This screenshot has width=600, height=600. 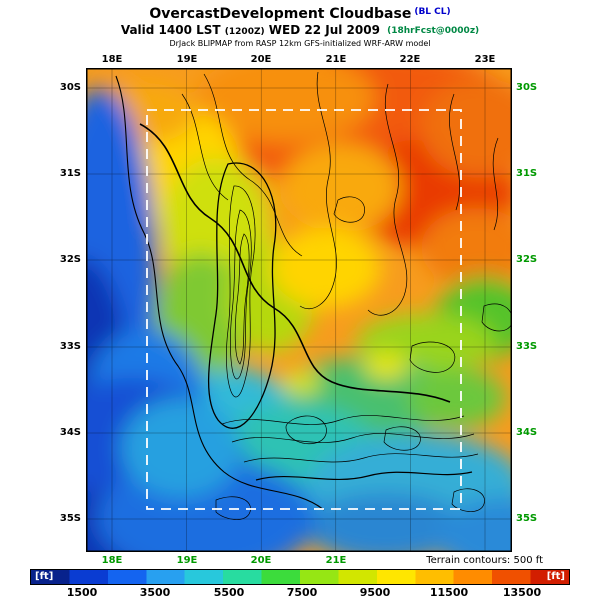 What do you see at coordinates (70, 173) in the screenshot?
I see `axis-label-left: 31S` at bounding box center [70, 173].